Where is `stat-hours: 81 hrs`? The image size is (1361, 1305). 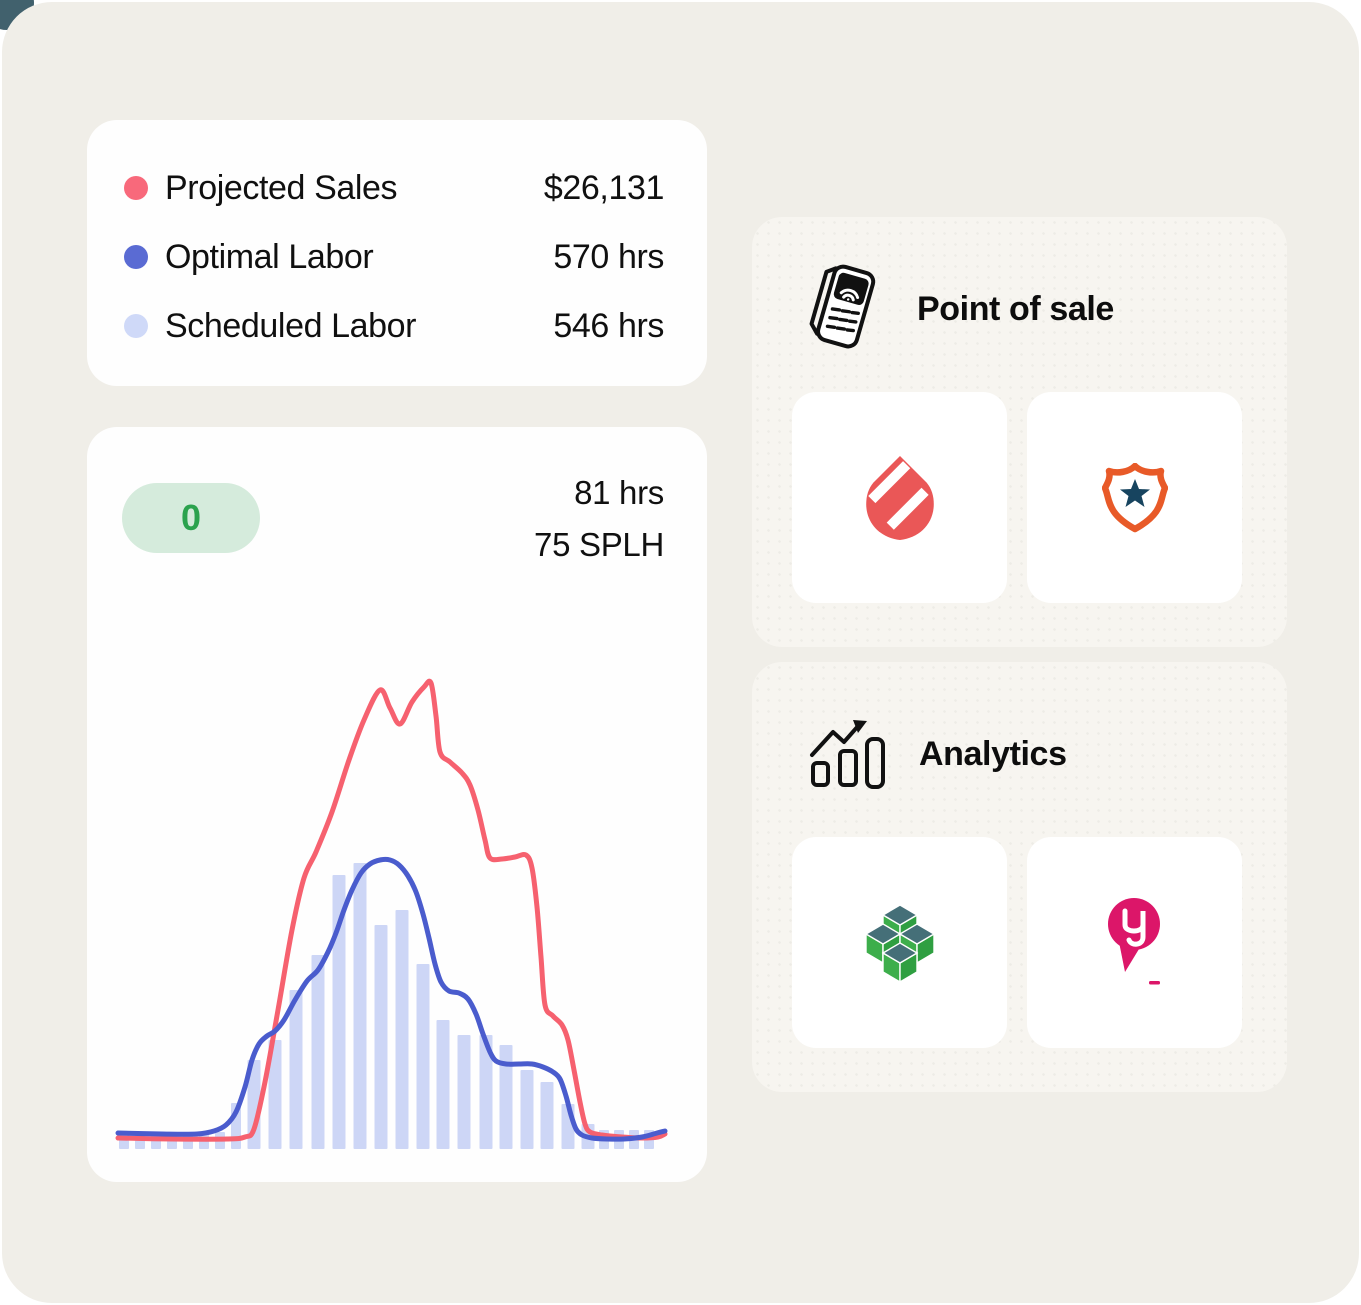 stat-hours: 81 hrs is located at coordinates (619, 492).